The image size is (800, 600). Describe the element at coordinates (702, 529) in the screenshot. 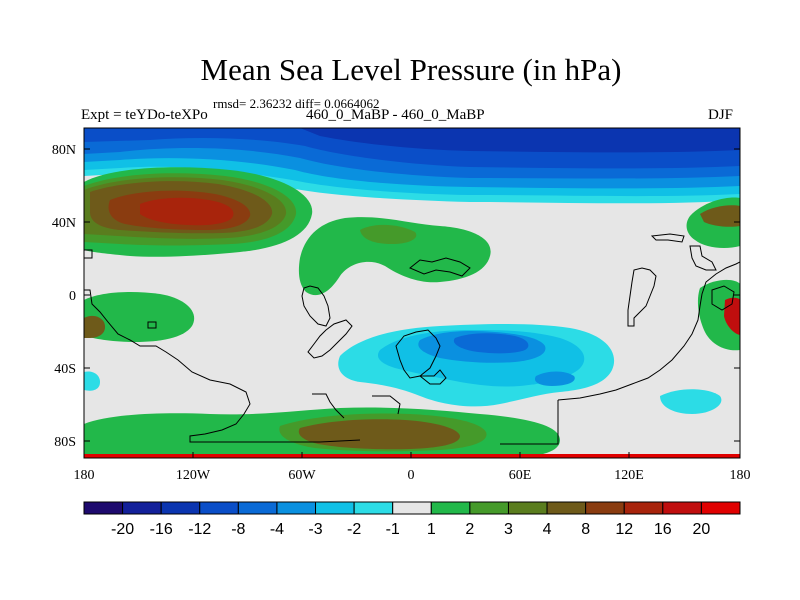

I see `colorbar-label: 20` at that location.